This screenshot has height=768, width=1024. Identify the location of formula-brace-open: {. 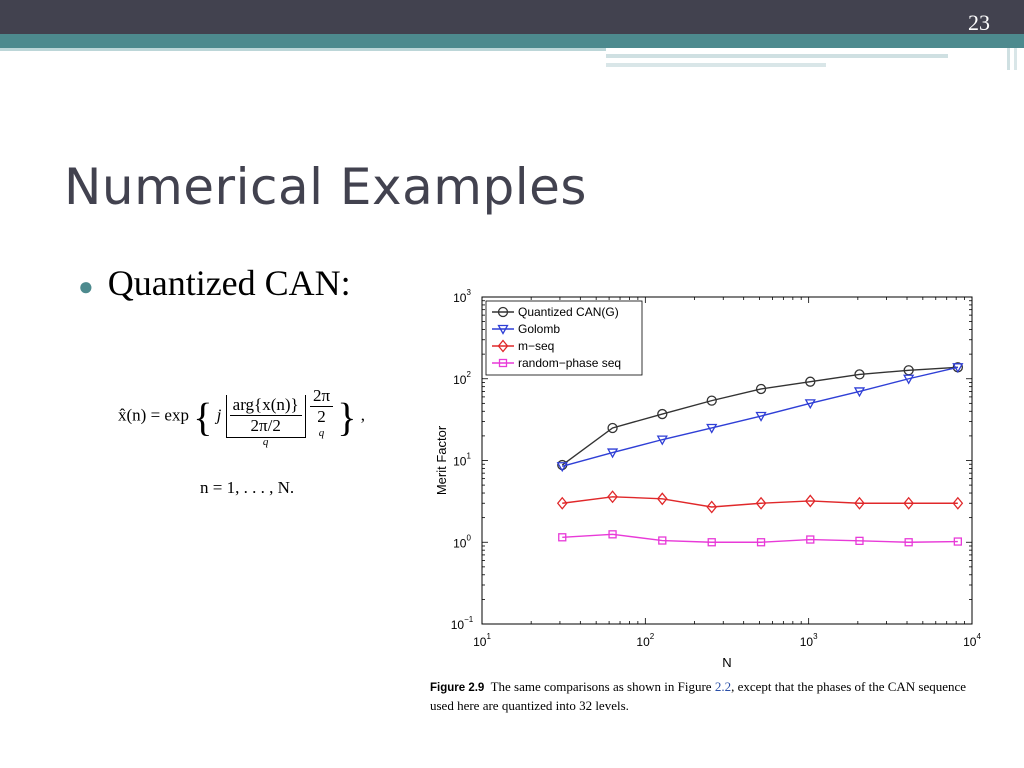
(203, 417).